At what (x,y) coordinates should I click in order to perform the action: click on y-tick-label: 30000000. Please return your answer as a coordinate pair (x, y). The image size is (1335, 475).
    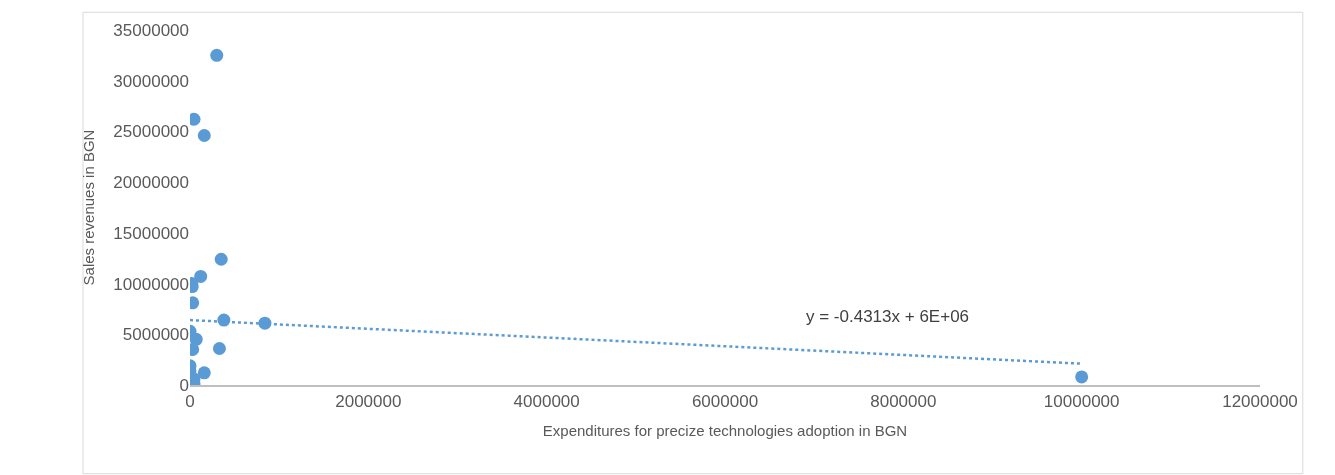
    Looking at the image, I should click on (151, 81).